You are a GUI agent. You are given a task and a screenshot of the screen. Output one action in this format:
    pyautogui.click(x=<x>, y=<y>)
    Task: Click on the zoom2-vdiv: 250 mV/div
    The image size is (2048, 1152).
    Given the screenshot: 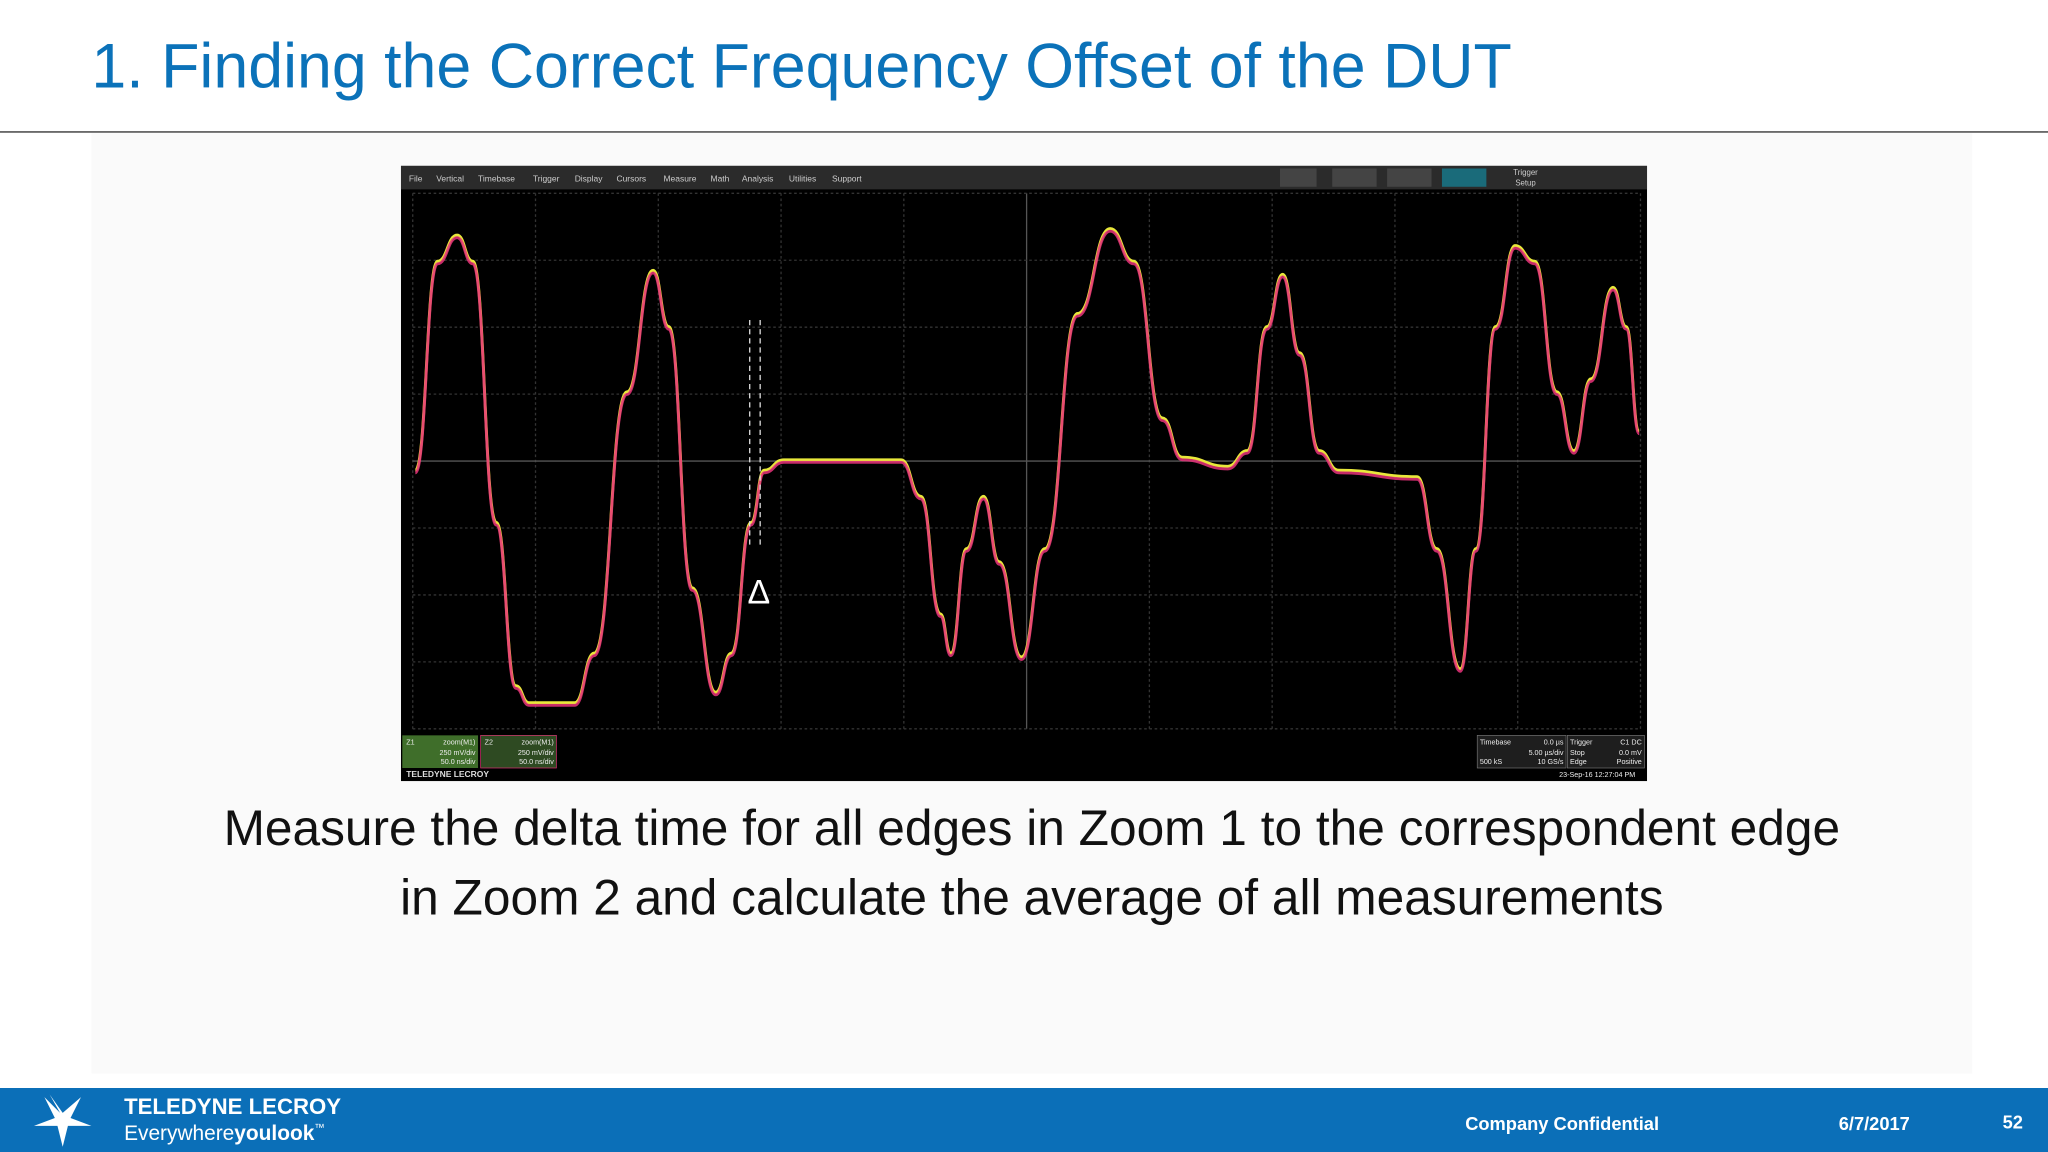 What is the action you would take?
    pyautogui.click(x=536, y=753)
    